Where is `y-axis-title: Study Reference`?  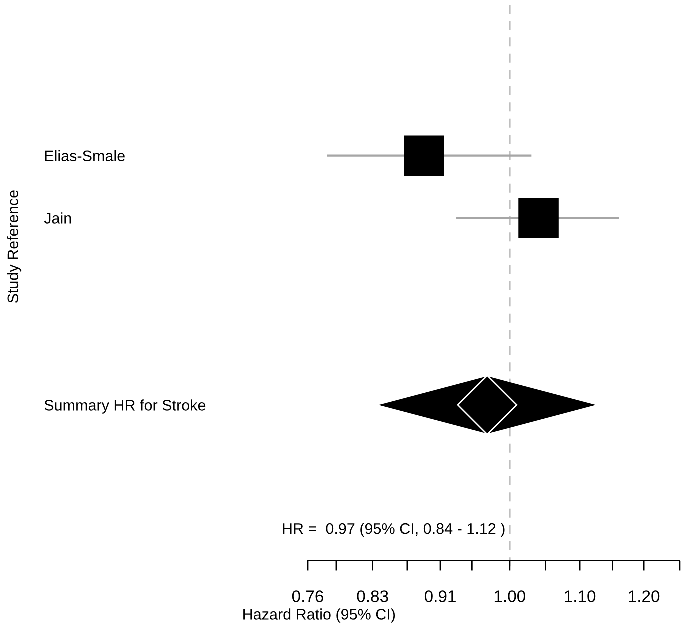 y-axis-title: Study Reference is located at coordinates (14, 247).